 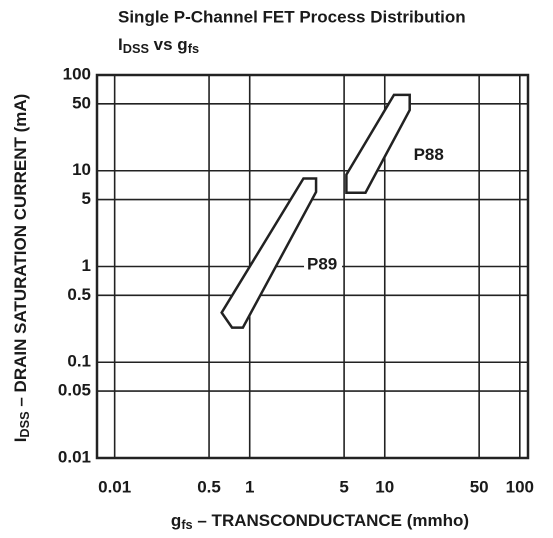 I want to click on x-tick-label: 10, so click(x=384, y=486).